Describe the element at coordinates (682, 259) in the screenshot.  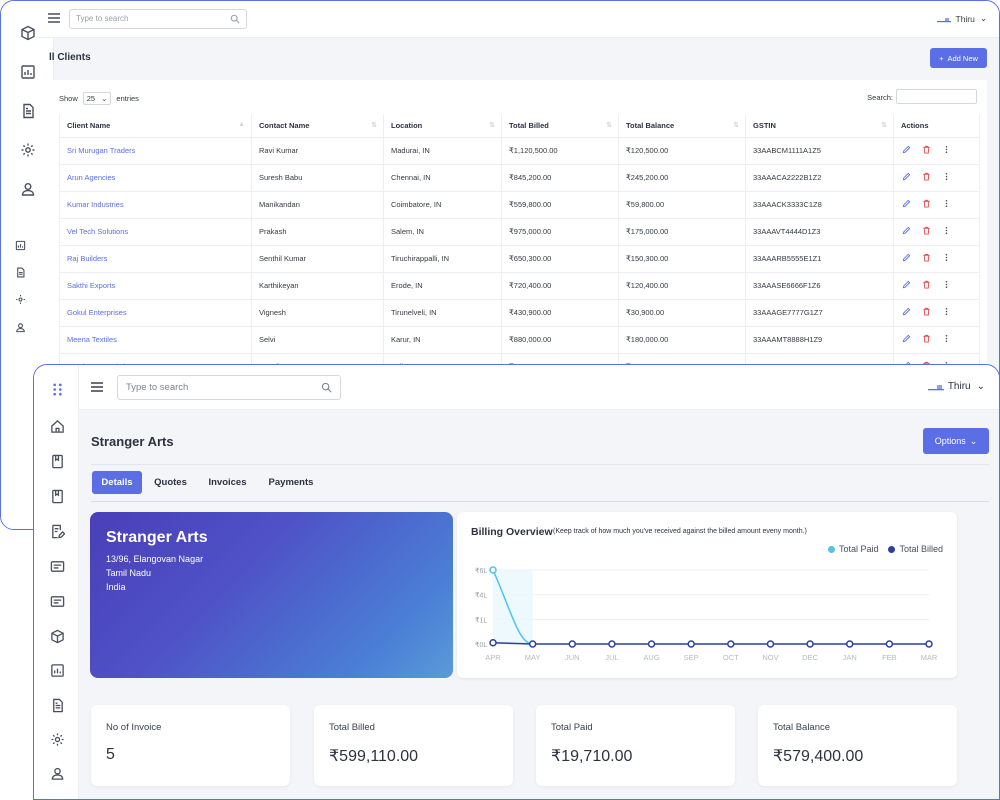
I see `total-balance-cell: ₹150,300.00` at that location.